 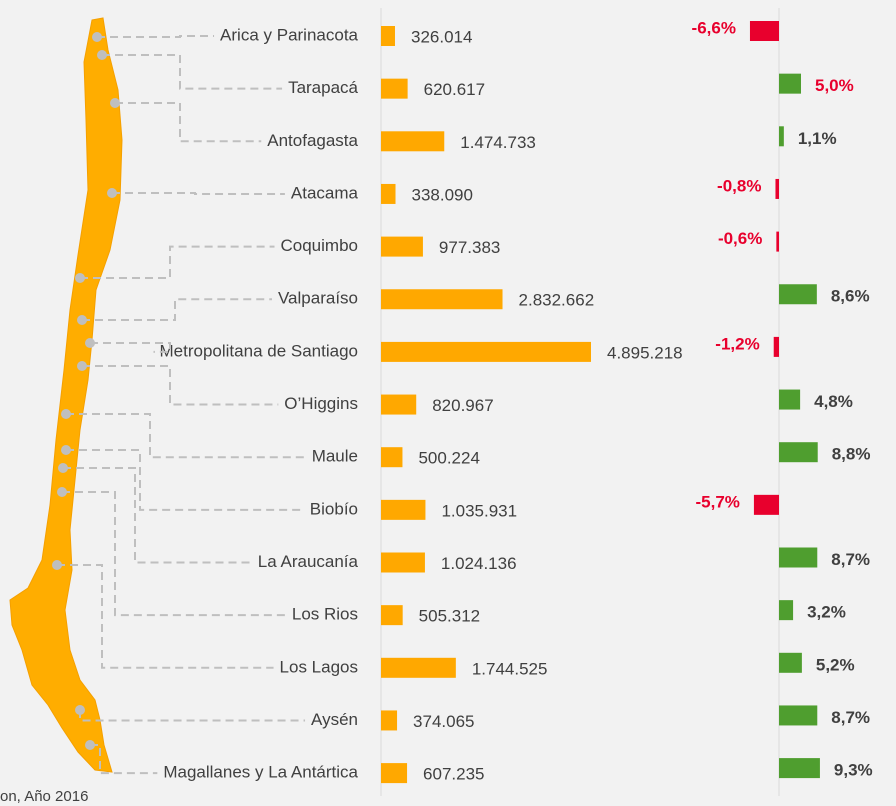 I want to click on change-label: 5,2%, so click(x=835, y=664).